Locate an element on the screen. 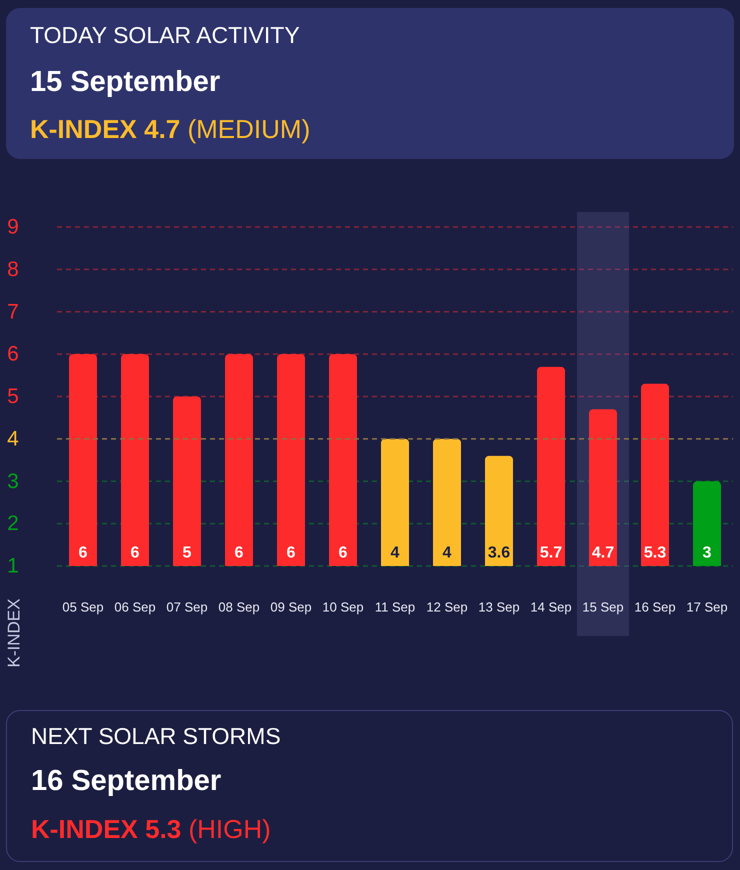  x-tick-label: 15 Sep is located at coordinates (603, 607).